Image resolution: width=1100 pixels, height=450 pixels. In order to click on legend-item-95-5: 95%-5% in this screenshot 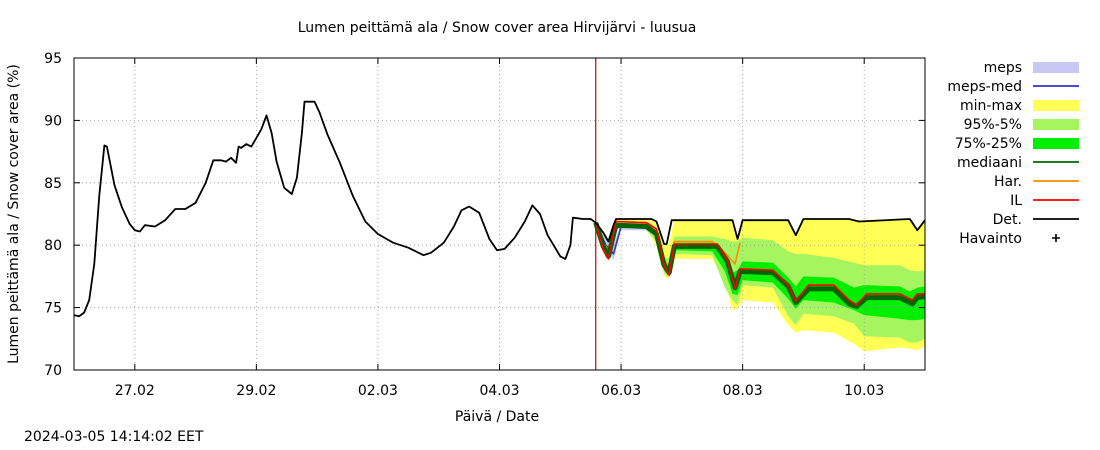, I will do `click(1021, 125)`.